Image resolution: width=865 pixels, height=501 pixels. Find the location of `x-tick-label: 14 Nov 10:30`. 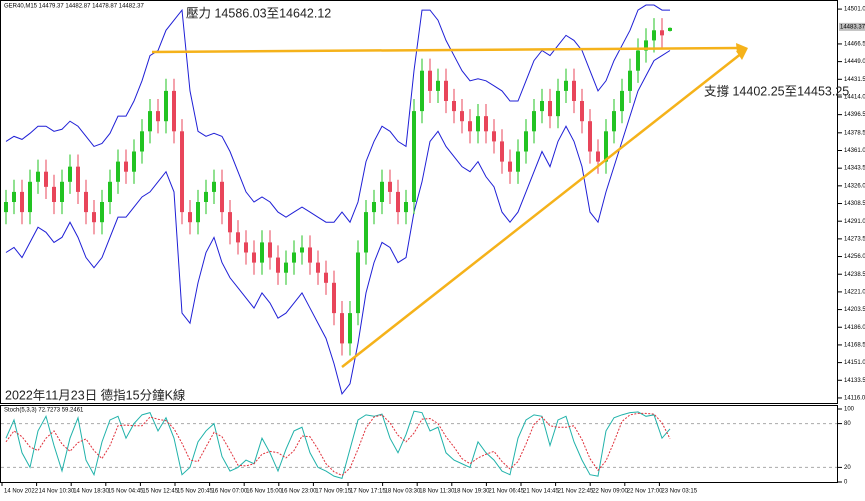

x-tick-label: 14 Nov 10:30 is located at coordinates (57, 492).